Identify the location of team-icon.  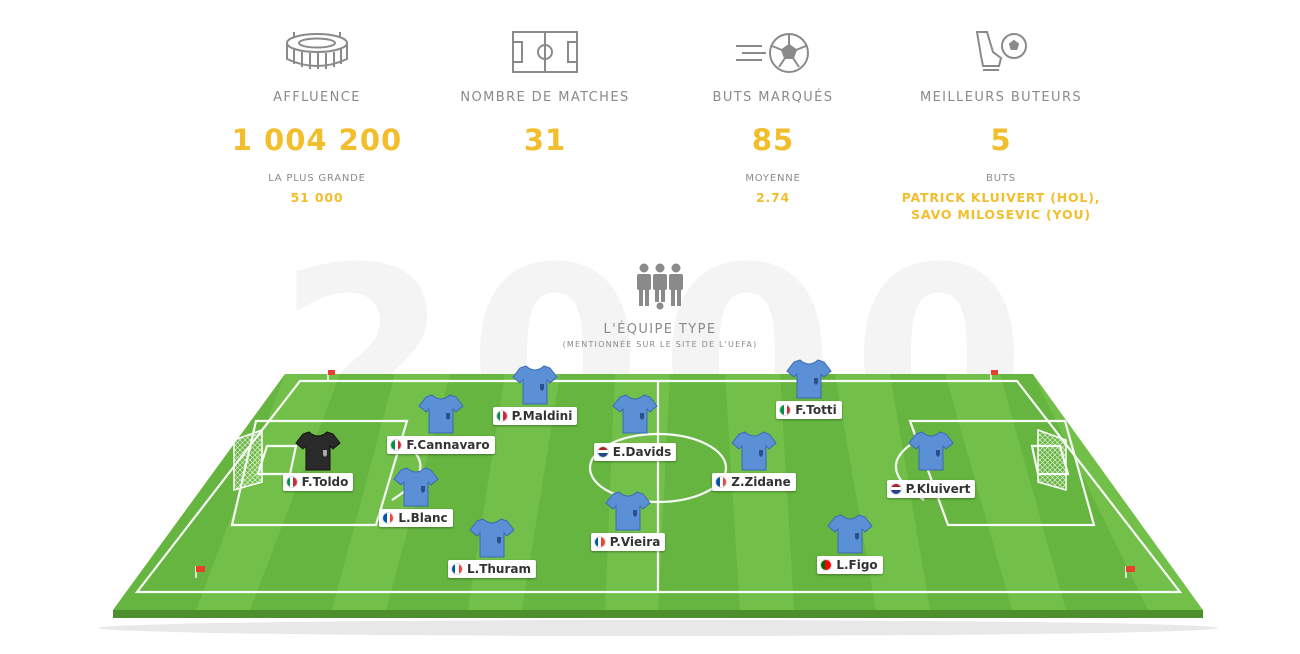
(660, 288).